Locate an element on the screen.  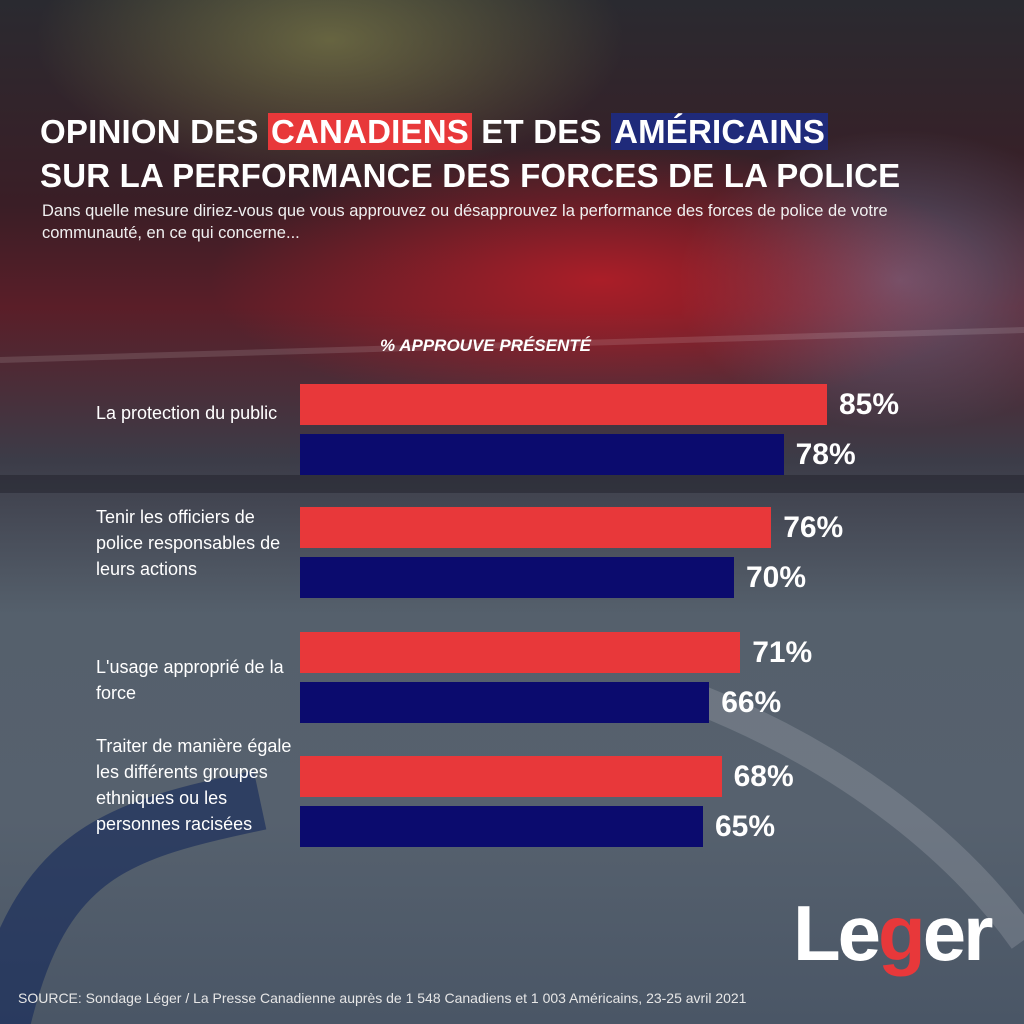
data-label: 70% is located at coordinates (776, 577).